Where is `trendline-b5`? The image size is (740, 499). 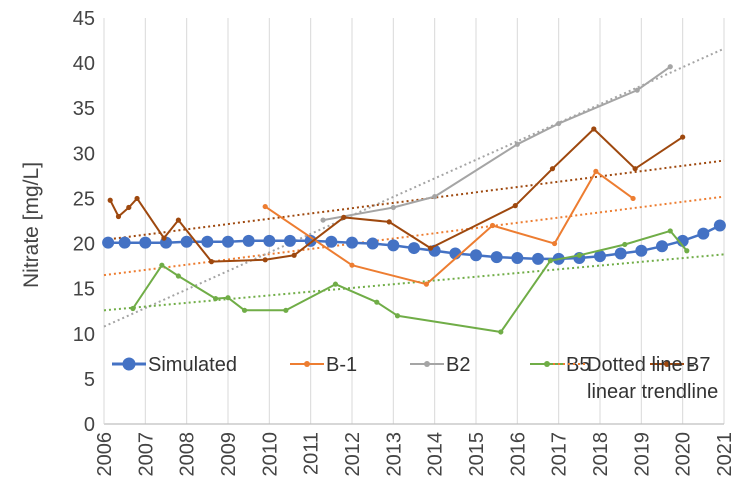
trendline-b5 is located at coordinates (414, 282).